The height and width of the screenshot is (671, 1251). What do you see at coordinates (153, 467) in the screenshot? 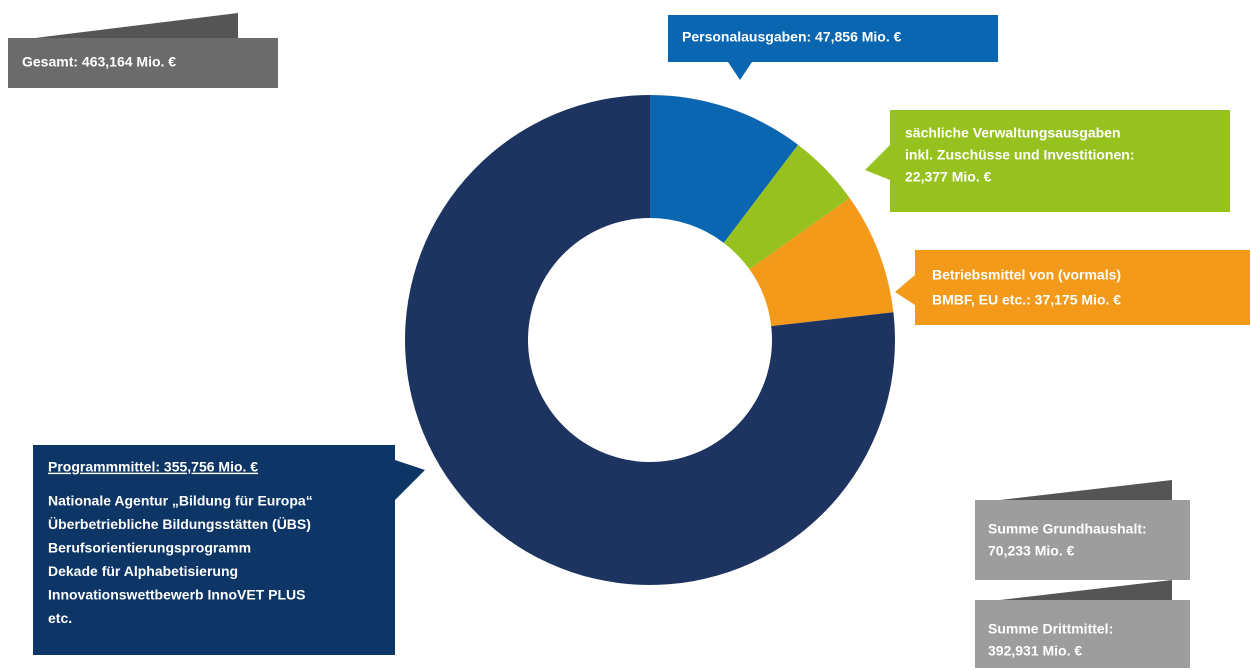
I see `callout-text: Programmmittel: 355,756 Mio. €` at bounding box center [153, 467].